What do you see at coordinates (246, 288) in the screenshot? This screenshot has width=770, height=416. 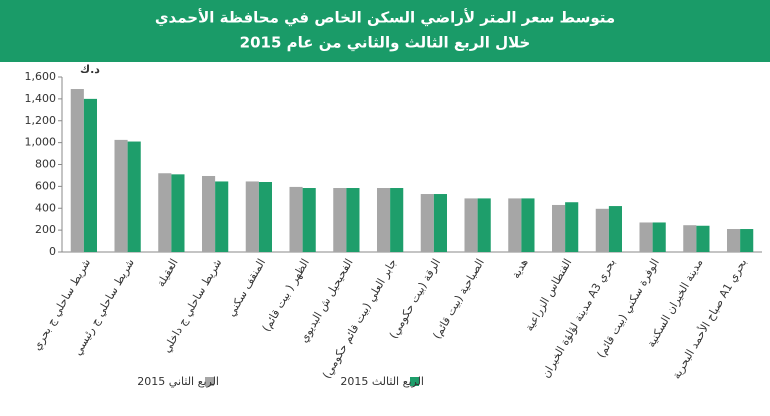 I see `x-tick-label: المنقف سكني` at bounding box center [246, 288].